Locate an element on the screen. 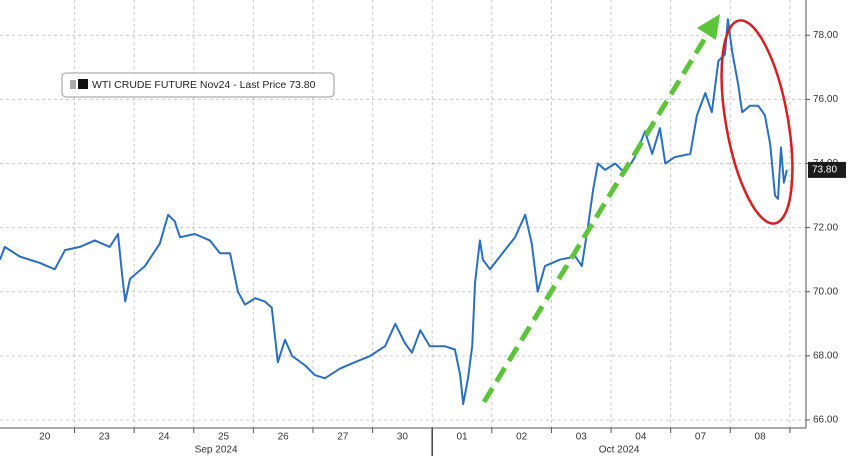  x-tick-label: 07 is located at coordinates (701, 437).